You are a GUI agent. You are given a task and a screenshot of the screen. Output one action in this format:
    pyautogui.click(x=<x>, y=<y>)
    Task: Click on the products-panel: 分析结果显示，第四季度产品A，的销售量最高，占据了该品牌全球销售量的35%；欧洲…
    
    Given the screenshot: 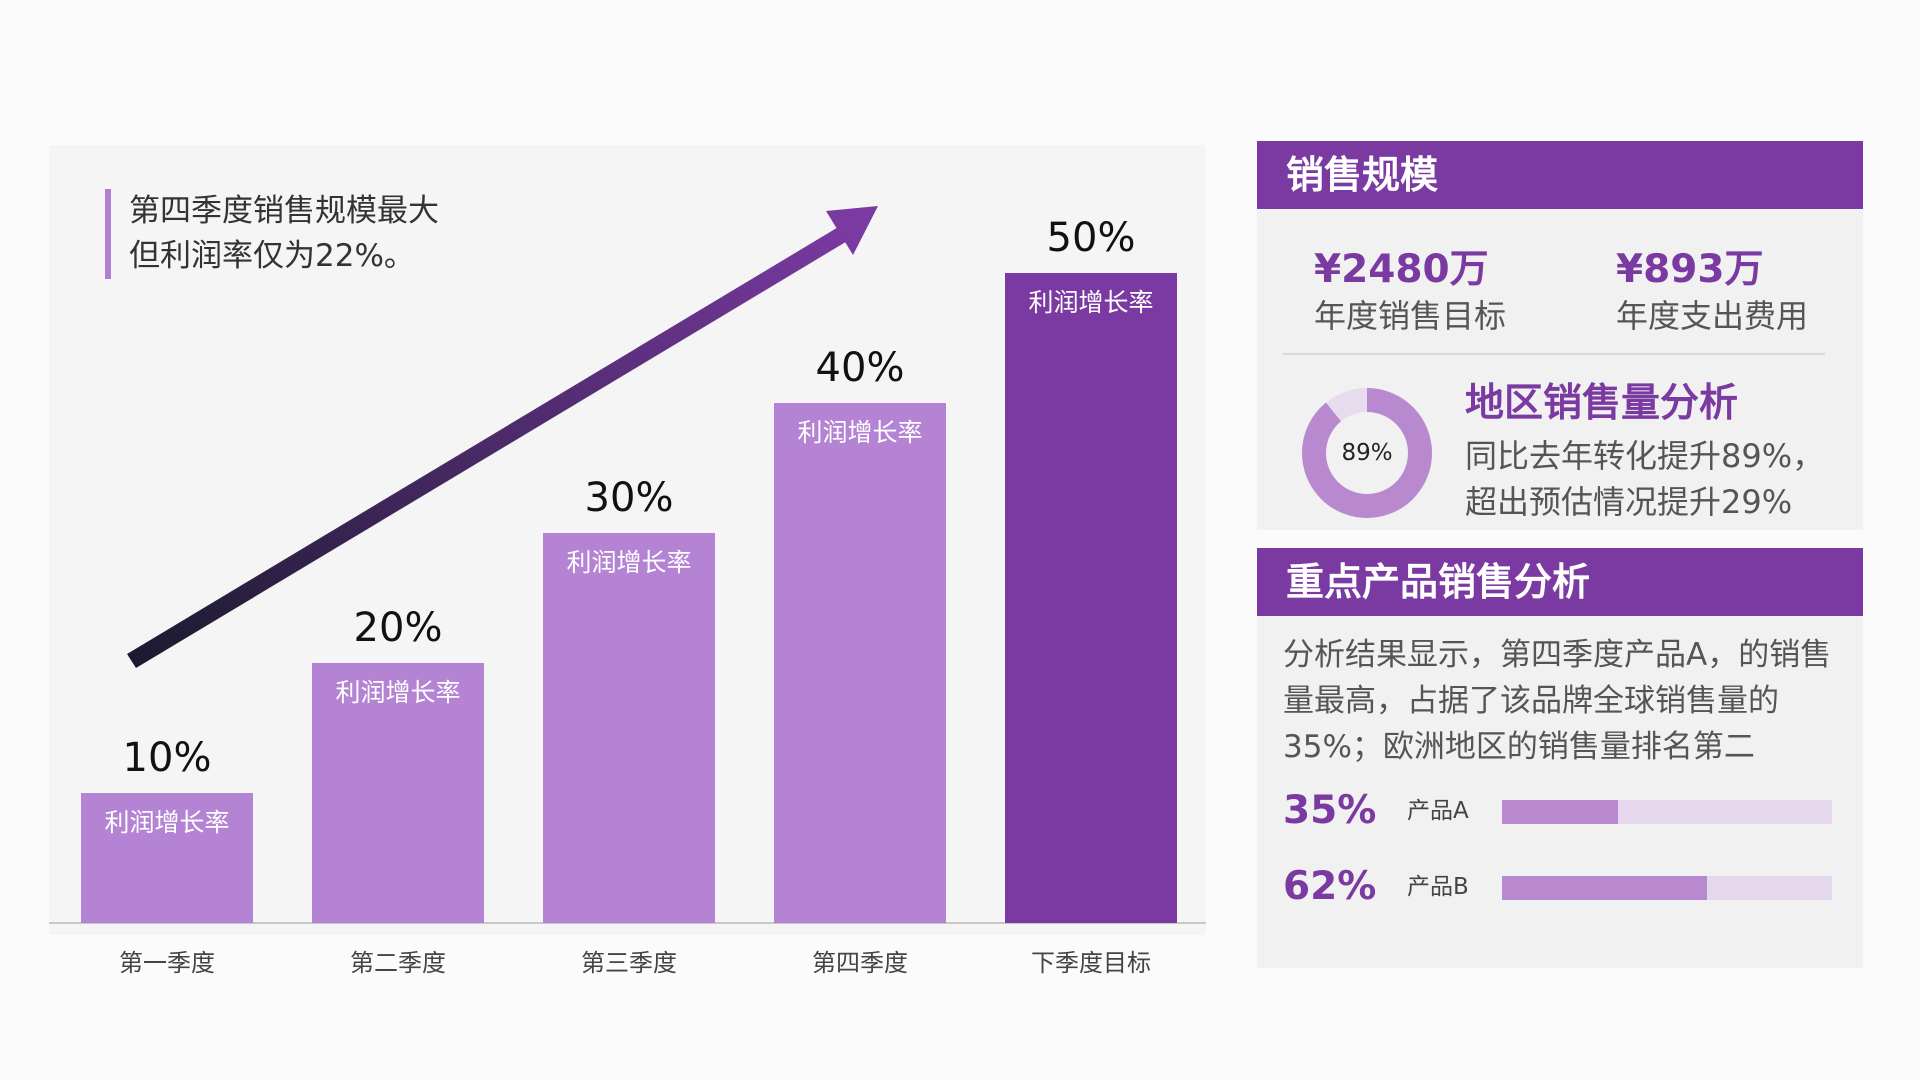 What is the action you would take?
    pyautogui.click(x=1560, y=792)
    